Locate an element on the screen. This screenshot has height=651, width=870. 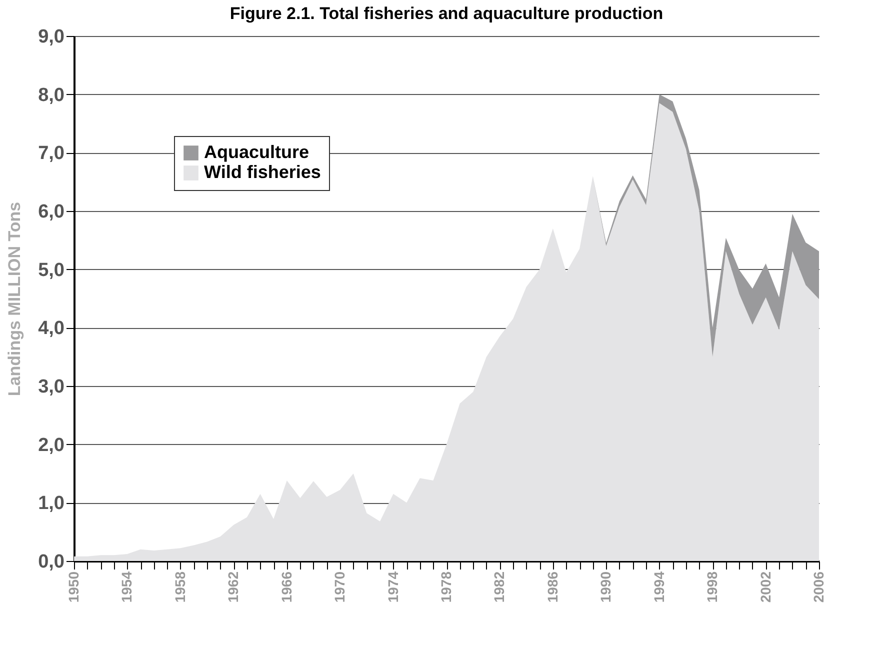
x-tick-label: 1958 is located at coordinates (180, 587).